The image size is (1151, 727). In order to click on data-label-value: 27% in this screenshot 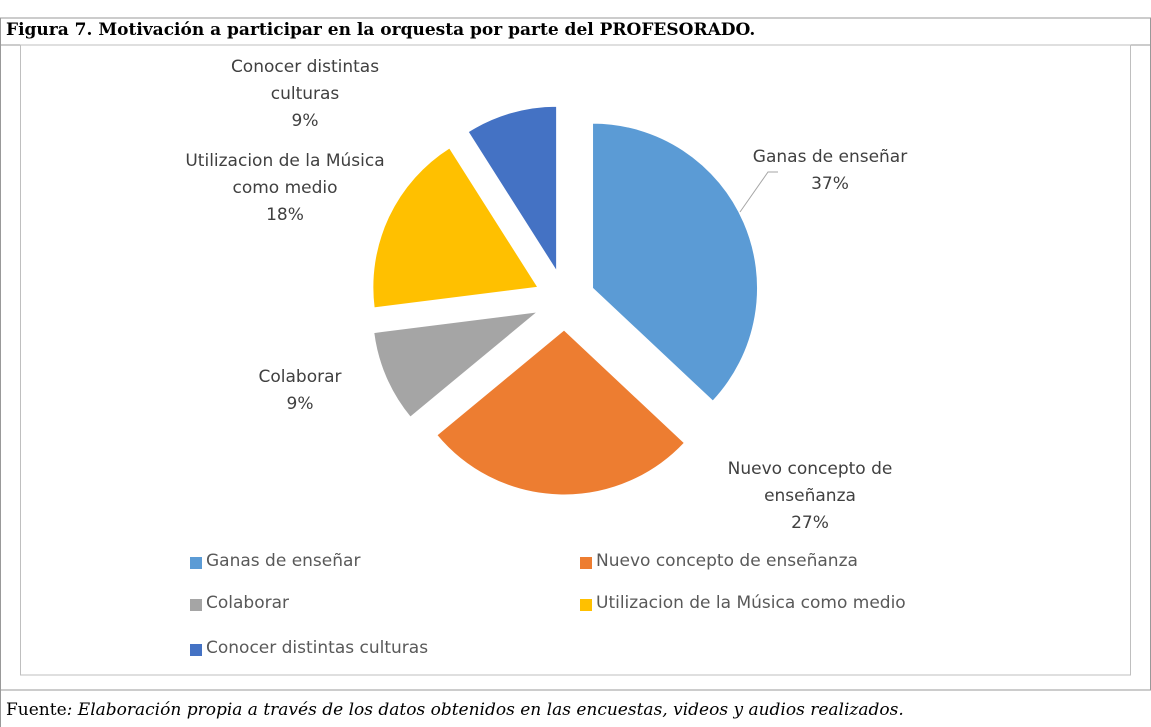, I will do `click(810, 523)`.